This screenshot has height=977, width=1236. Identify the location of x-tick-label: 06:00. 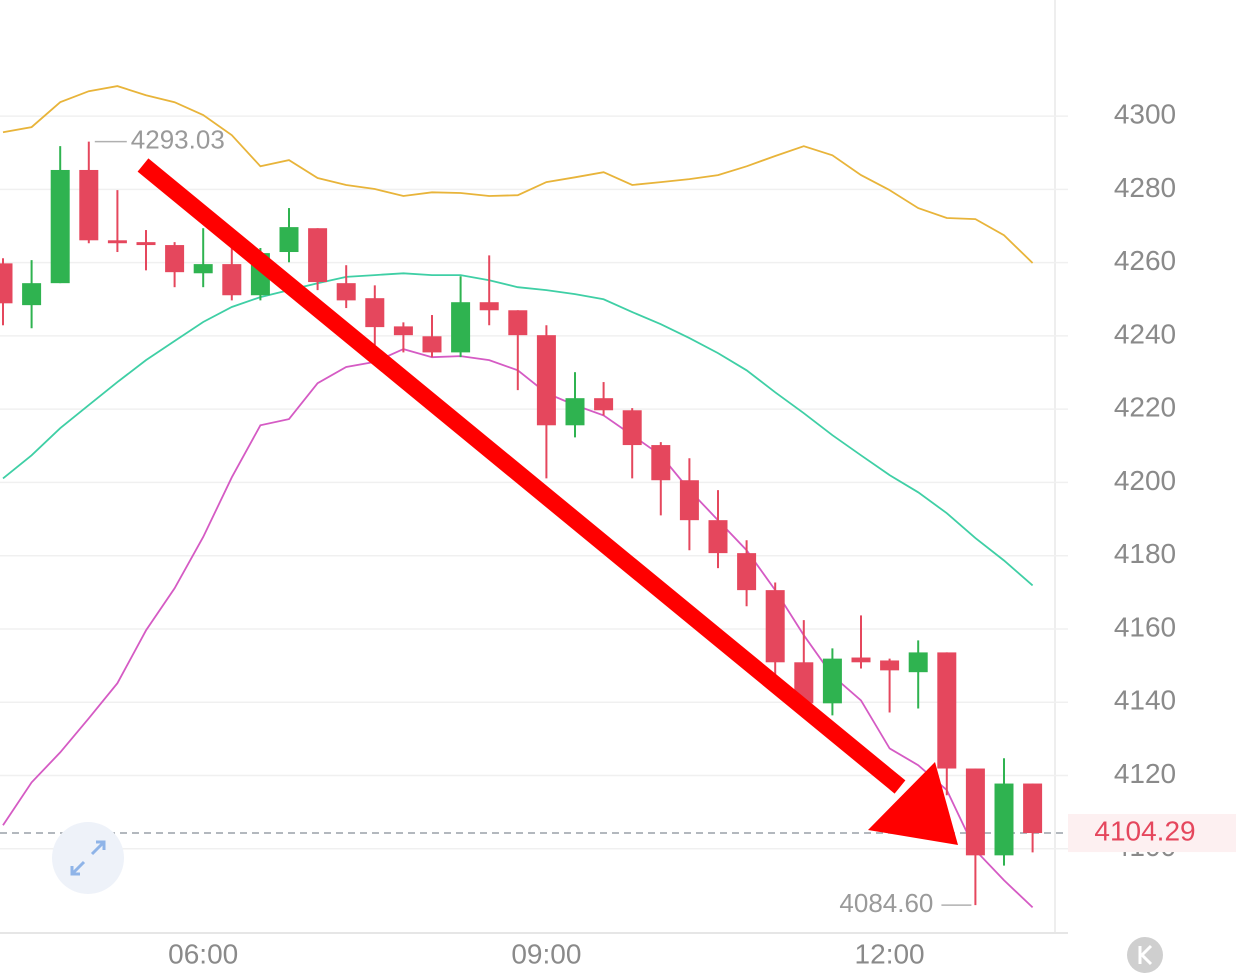
(203, 953).